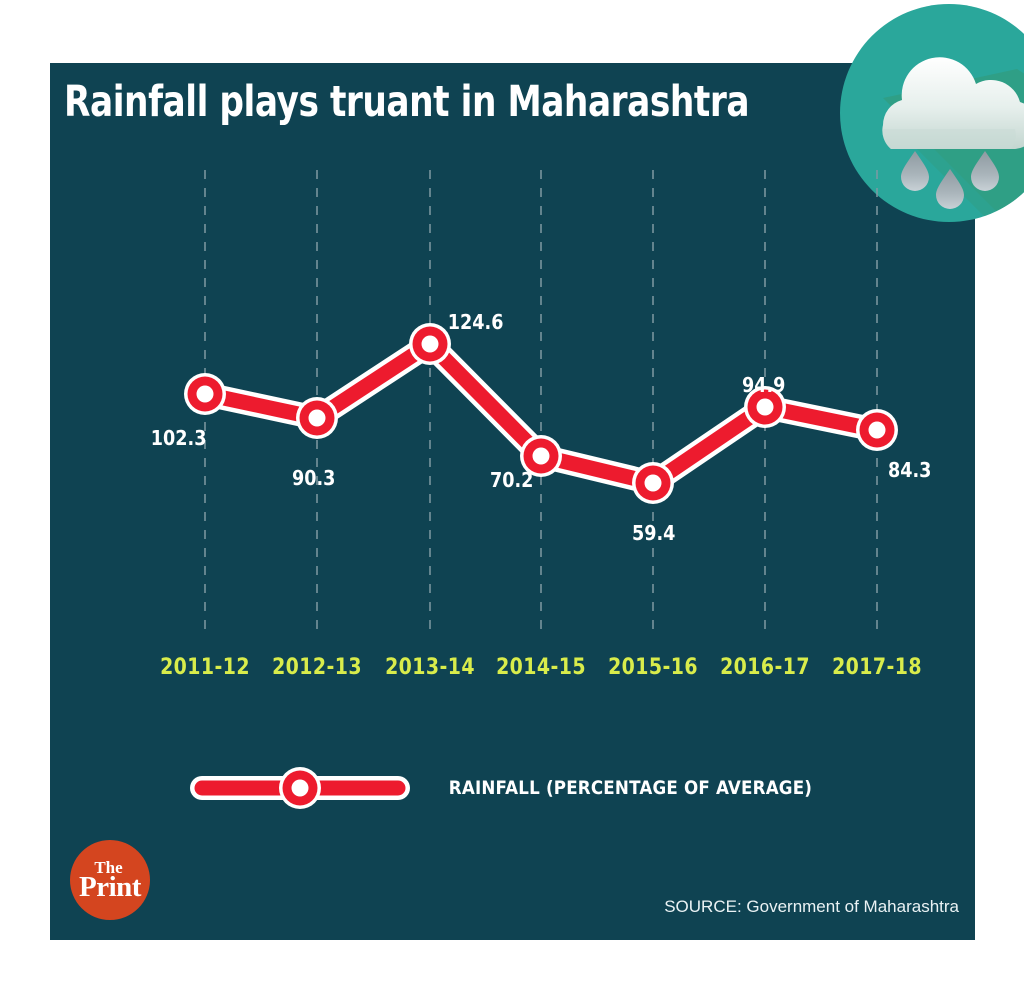 This screenshot has width=1024, height=991. What do you see at coordinates (877, 667) in the screenshot?
I see `x-axis-tick: 2017-18` at bounding box center [877, 667].